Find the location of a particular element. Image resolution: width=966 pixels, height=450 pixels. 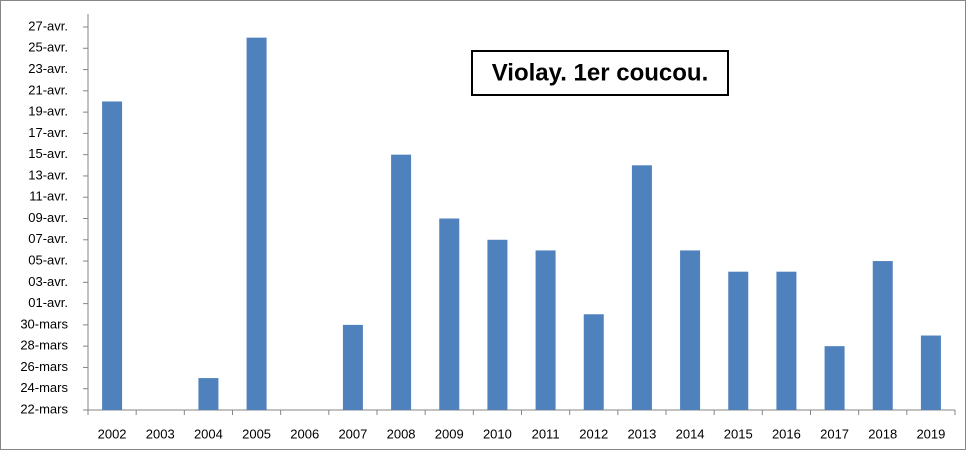

x-tick-label: 2005 is located at coordinates (256, 433).